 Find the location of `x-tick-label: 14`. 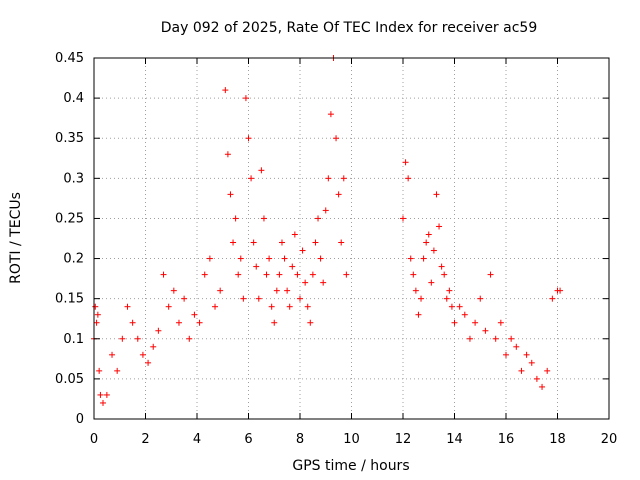

x-tick-label: 14 is located at coordinates (454, 439).